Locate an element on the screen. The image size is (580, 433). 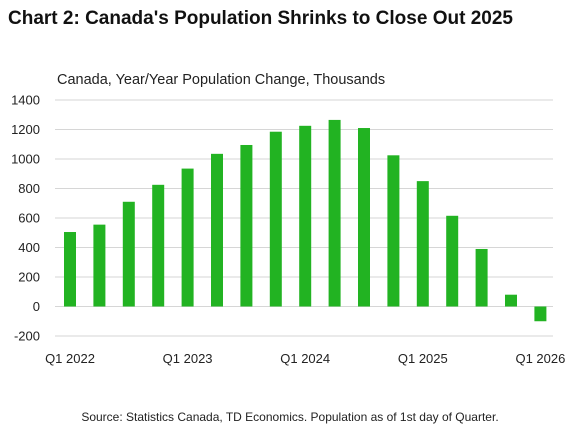
y-tick-label: 800 is located at coordinates (29, 188).